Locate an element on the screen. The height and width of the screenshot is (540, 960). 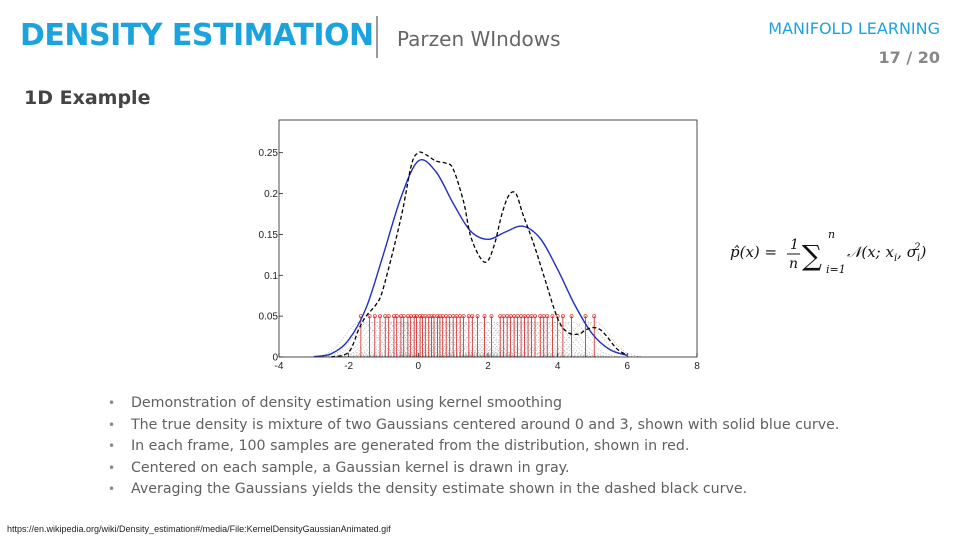
true-density-curve is located at coordinates (470, 258).